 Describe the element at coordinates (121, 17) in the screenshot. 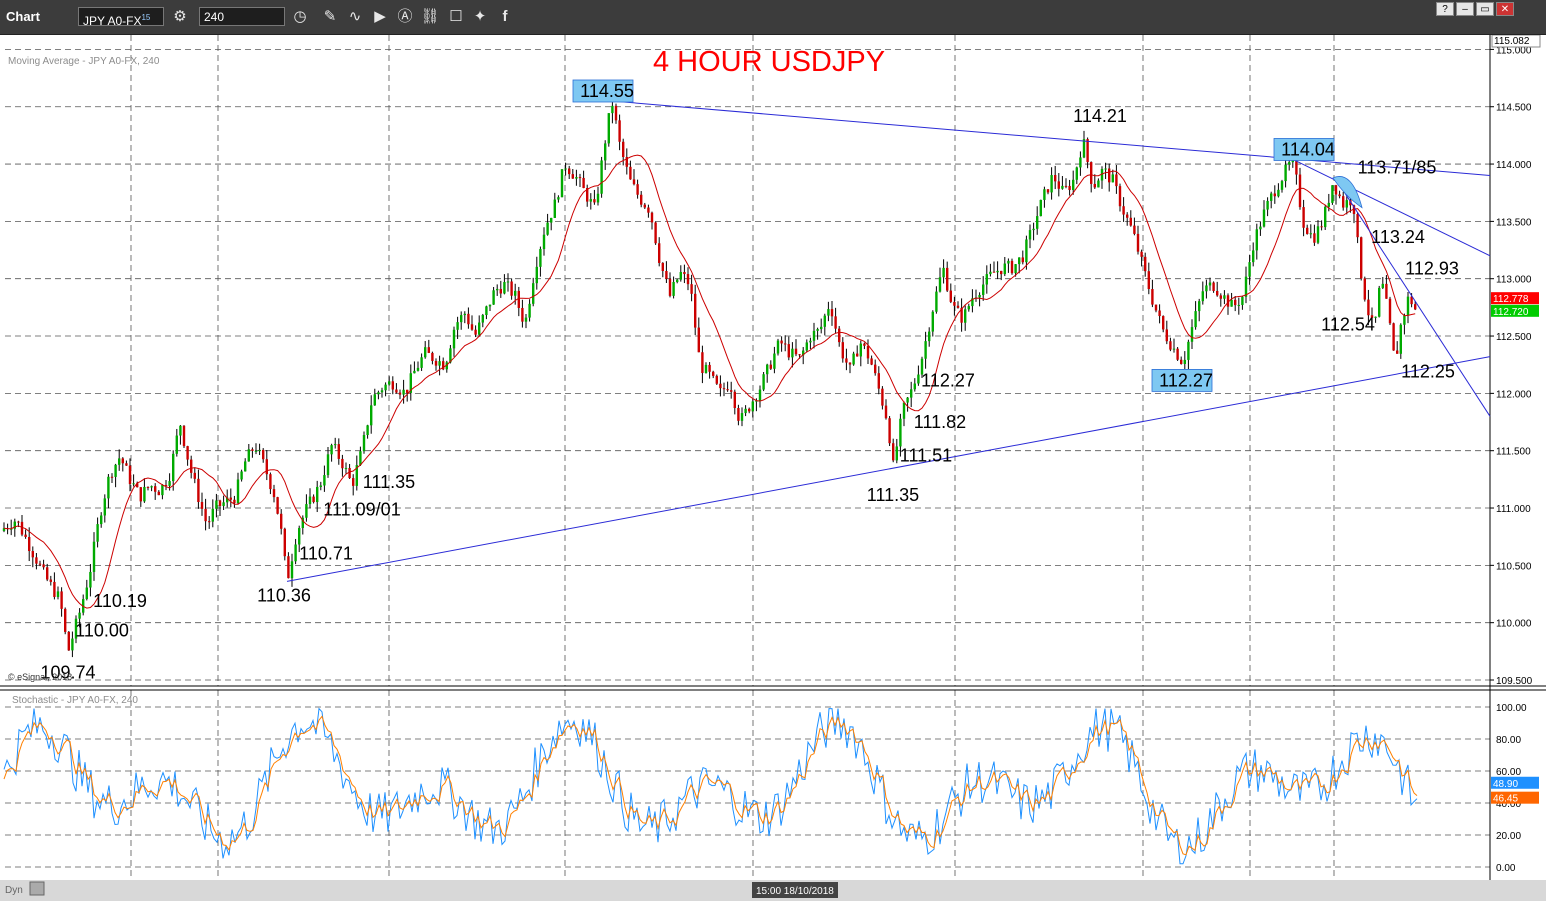

I see `symbol-field: JPY A0-FX15` at that location.